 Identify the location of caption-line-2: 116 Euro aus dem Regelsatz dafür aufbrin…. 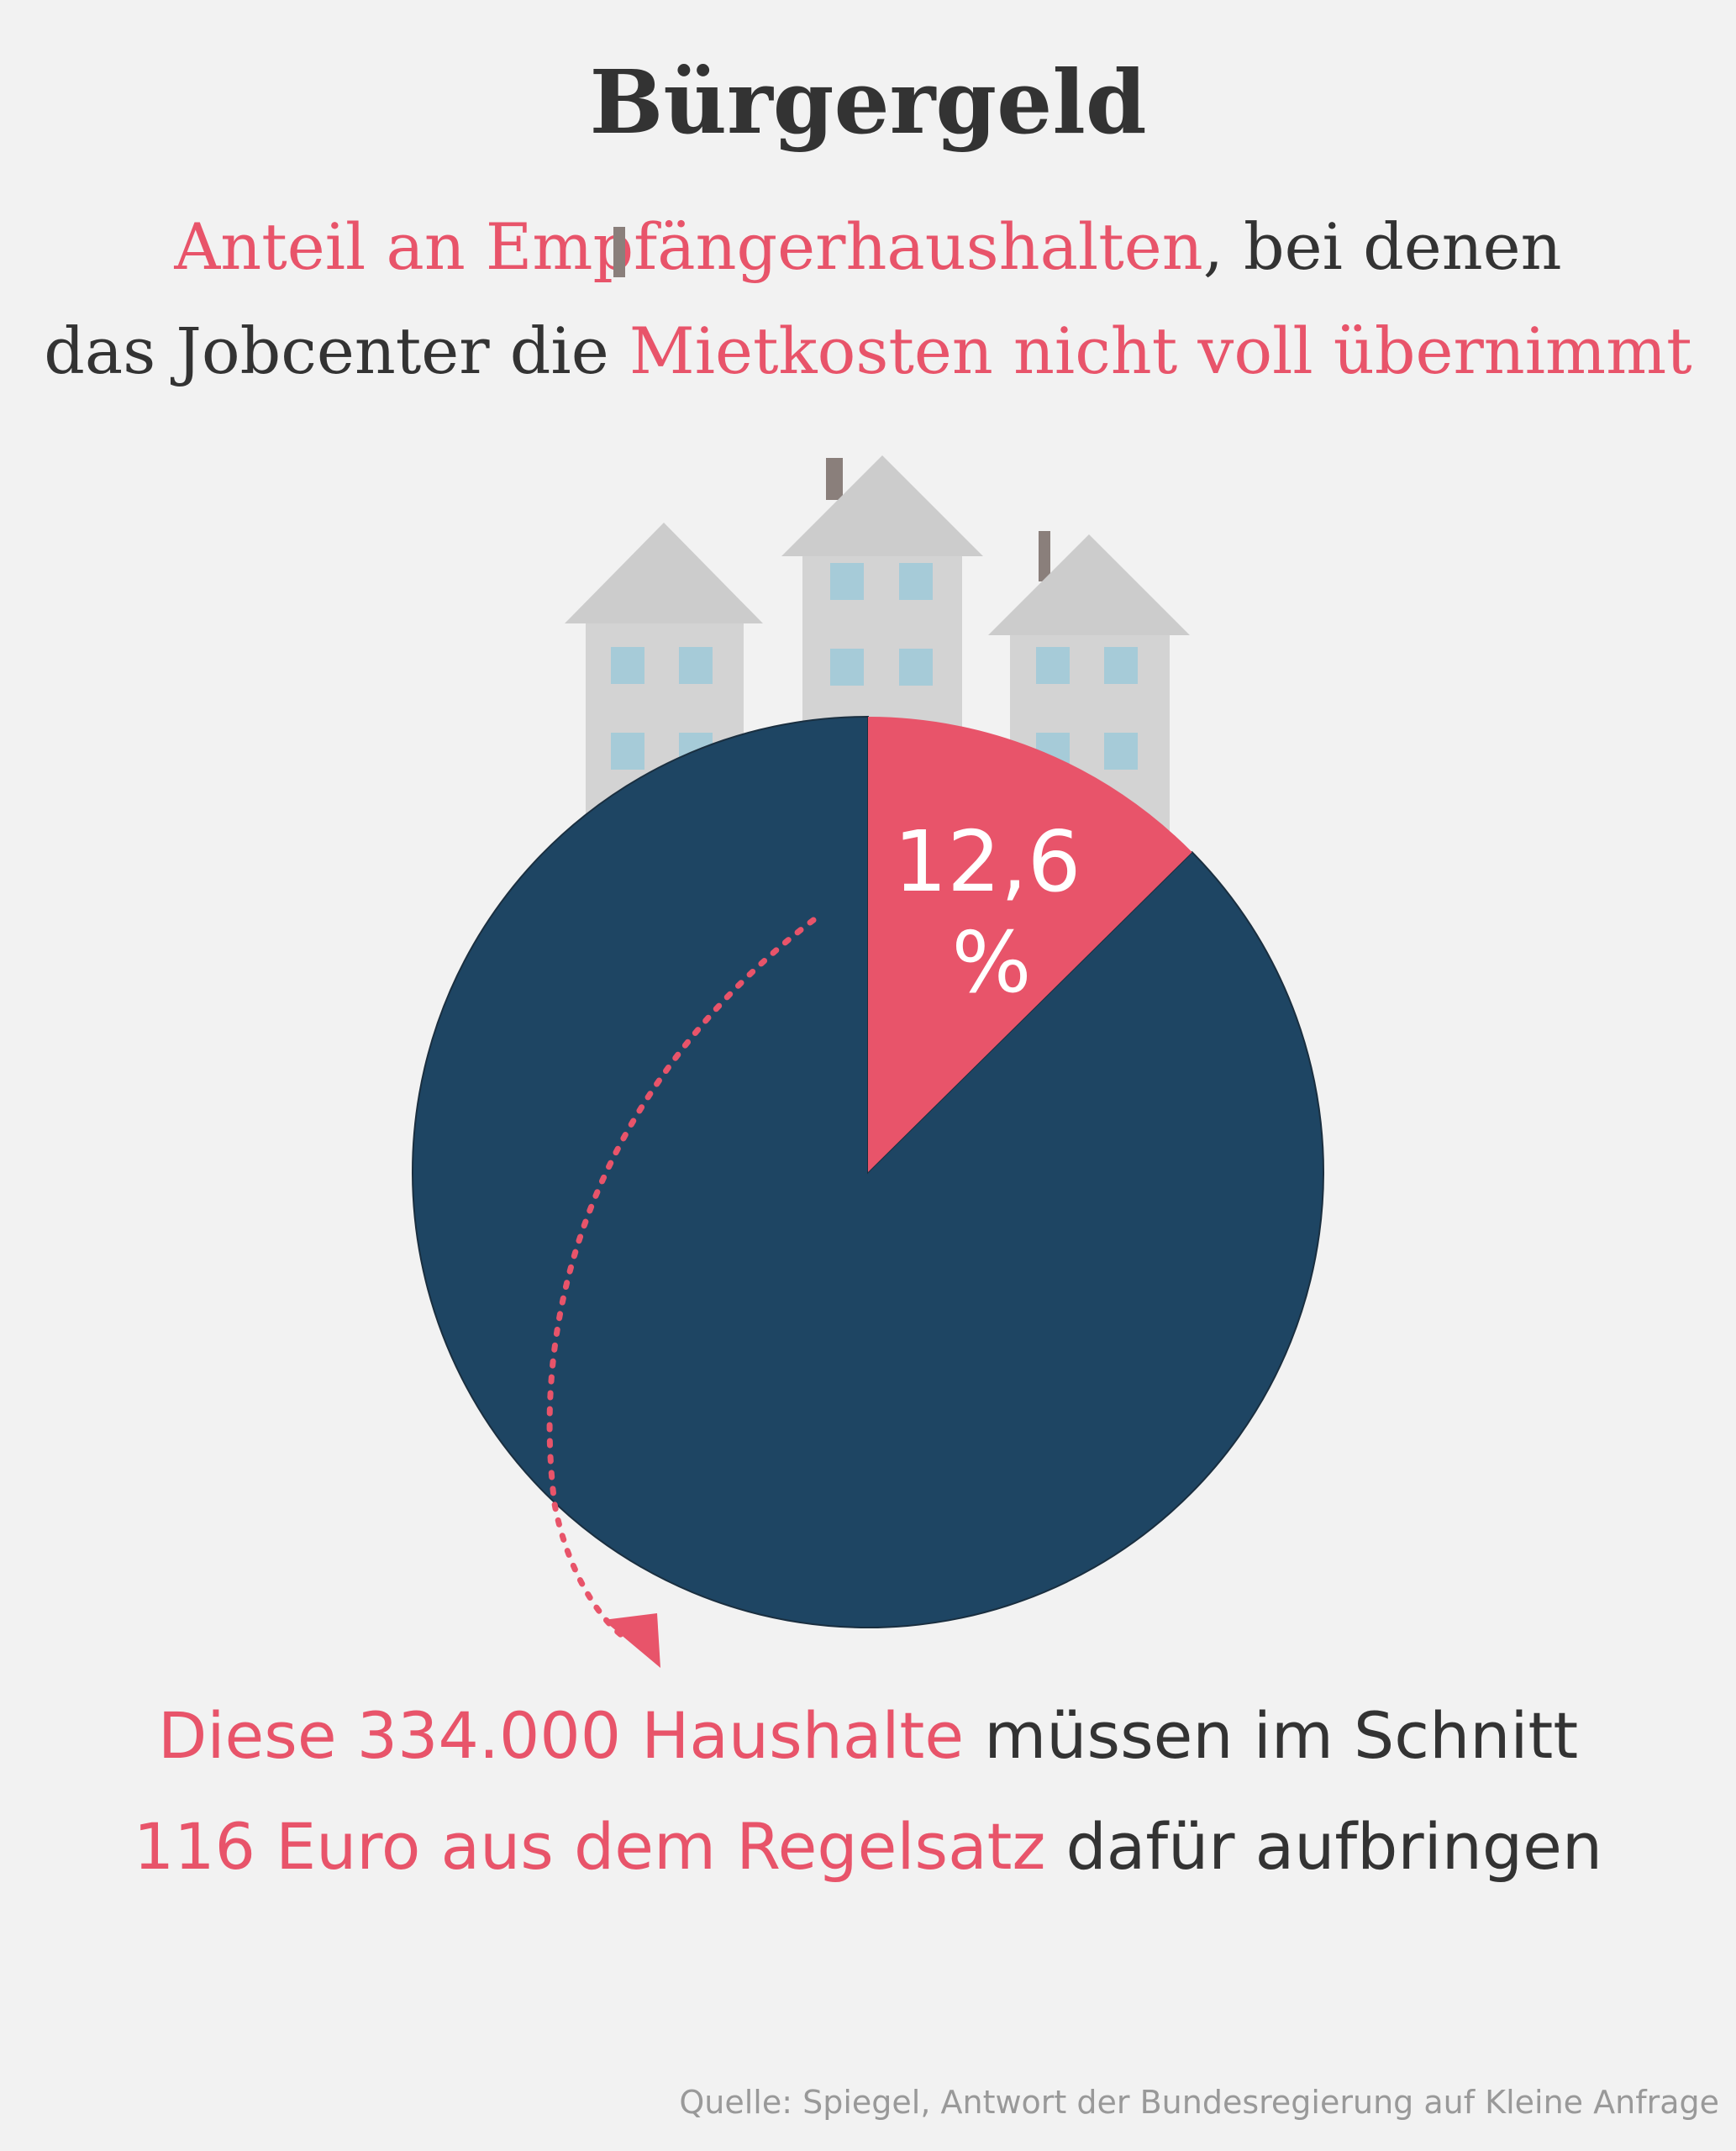
(868, 1846).